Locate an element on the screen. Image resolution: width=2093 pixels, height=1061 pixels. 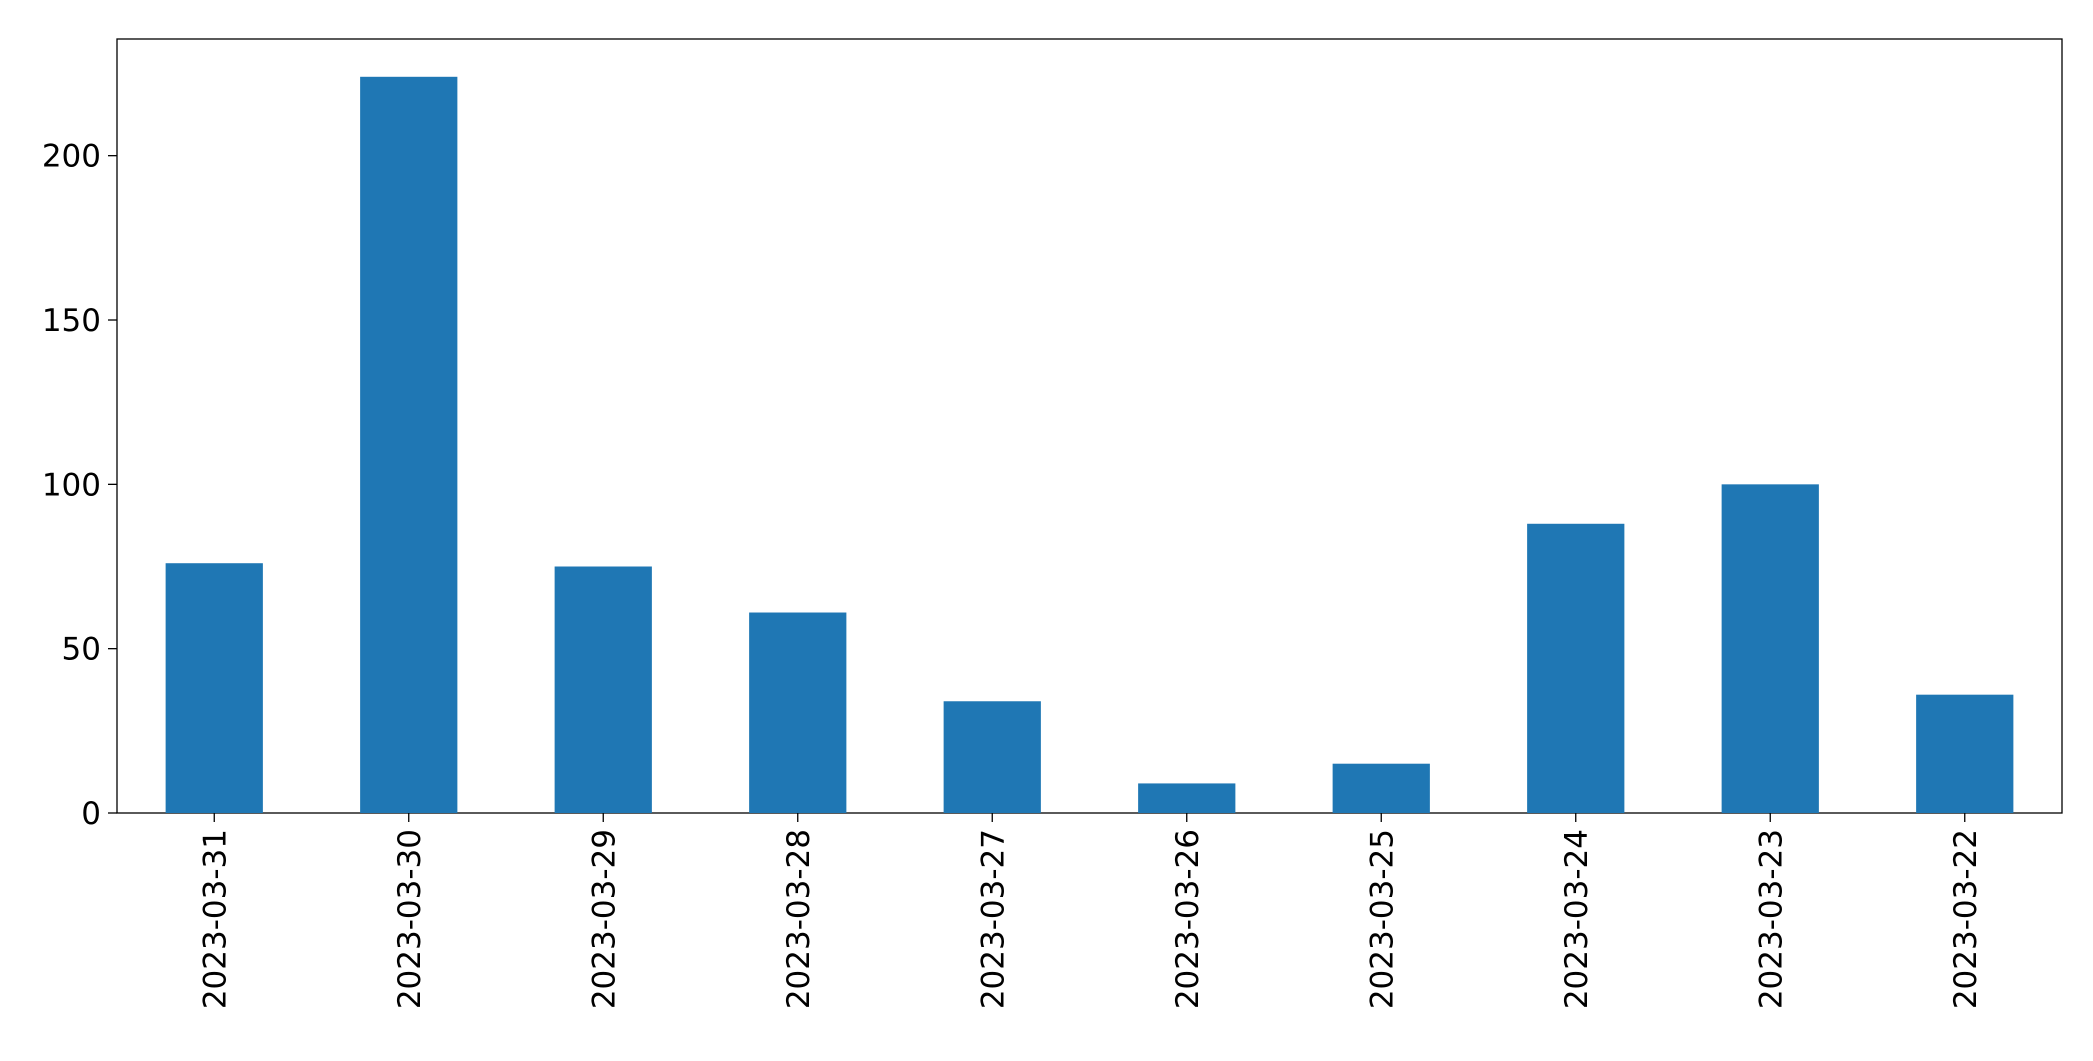
y-tick-label: 200 is located at coordinates (71, 157).